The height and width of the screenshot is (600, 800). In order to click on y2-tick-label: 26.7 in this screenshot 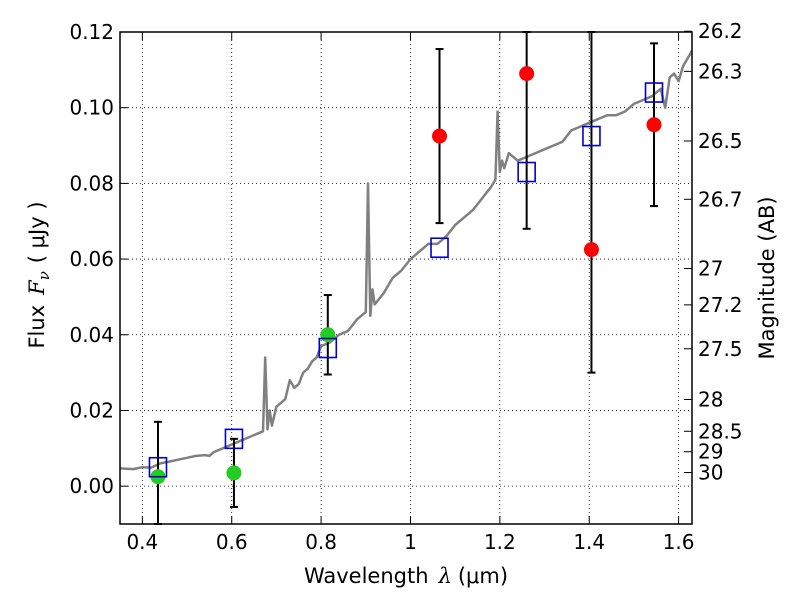, I will do `click(720, 199)`.